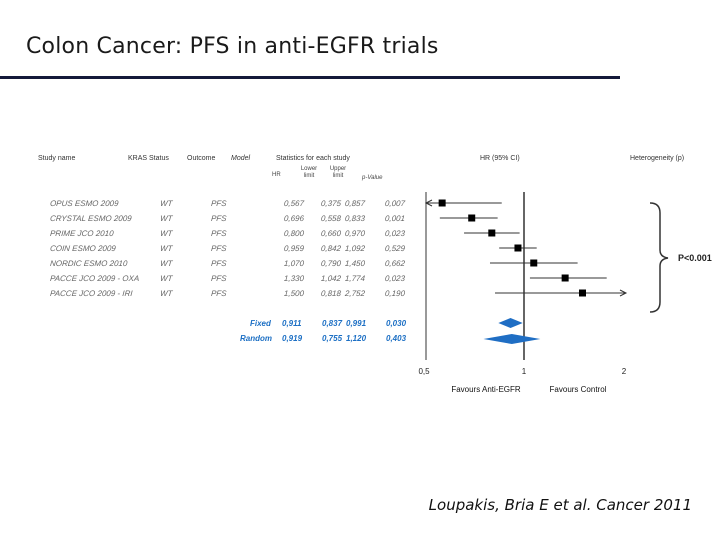 The width and height of the screenshot is (720, 540). What do you see at coordinates (396, 338) in the screenshot?
I see `summary-p-value: 0,403` at bounding box center [396, 338].